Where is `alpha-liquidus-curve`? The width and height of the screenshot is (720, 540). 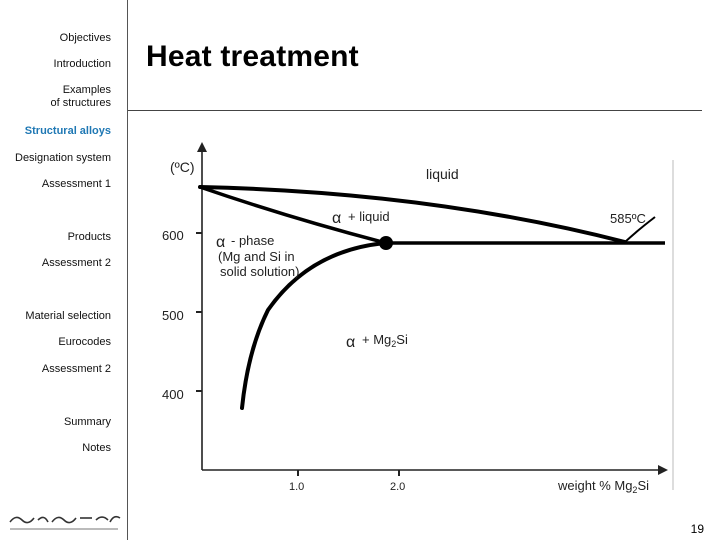
alpha-liquidus-curve is located at coordinates (293, 215).